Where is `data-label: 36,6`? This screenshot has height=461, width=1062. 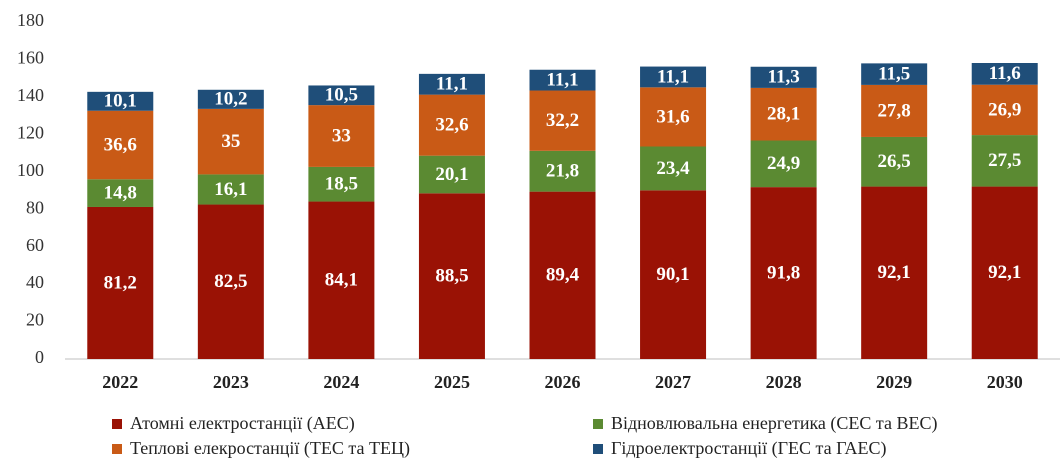
data-label: 36,6 is located at coordinates (120, 144).